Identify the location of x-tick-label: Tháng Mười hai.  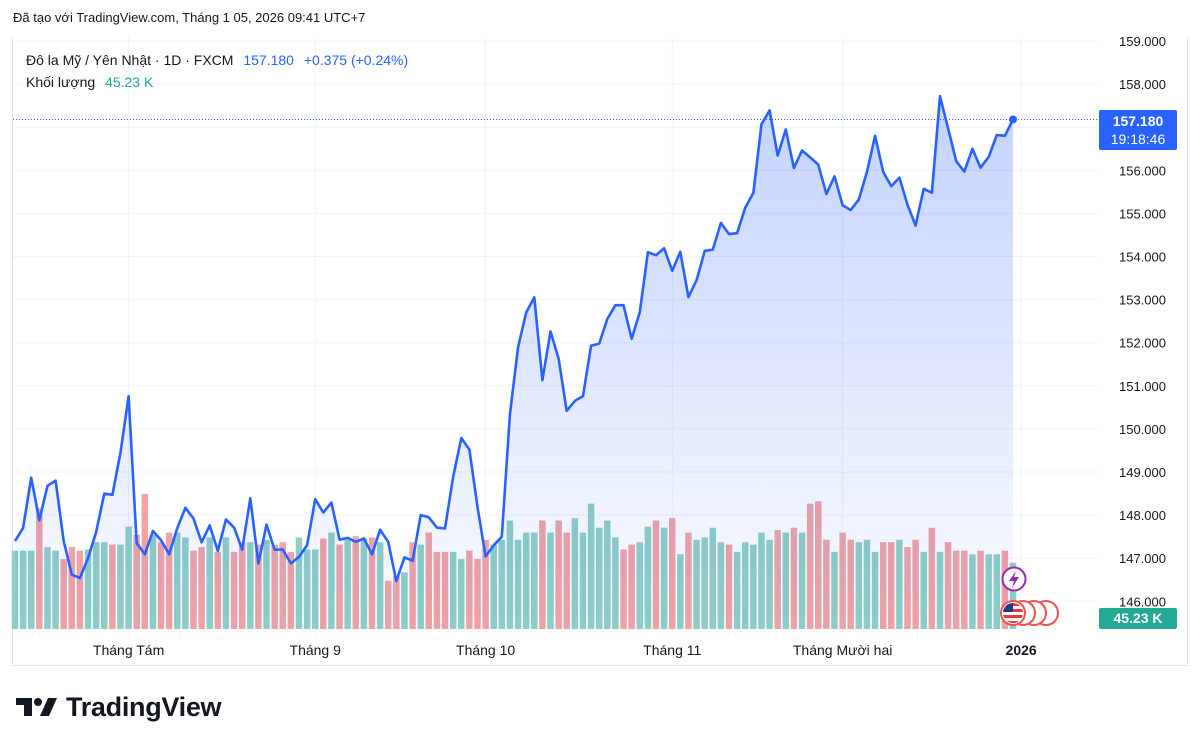
(842, 650).